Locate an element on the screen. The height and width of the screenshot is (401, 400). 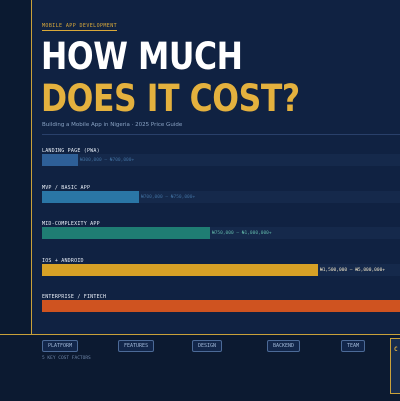
factor-chip: FEATURES is located at coordinates (136, 346).